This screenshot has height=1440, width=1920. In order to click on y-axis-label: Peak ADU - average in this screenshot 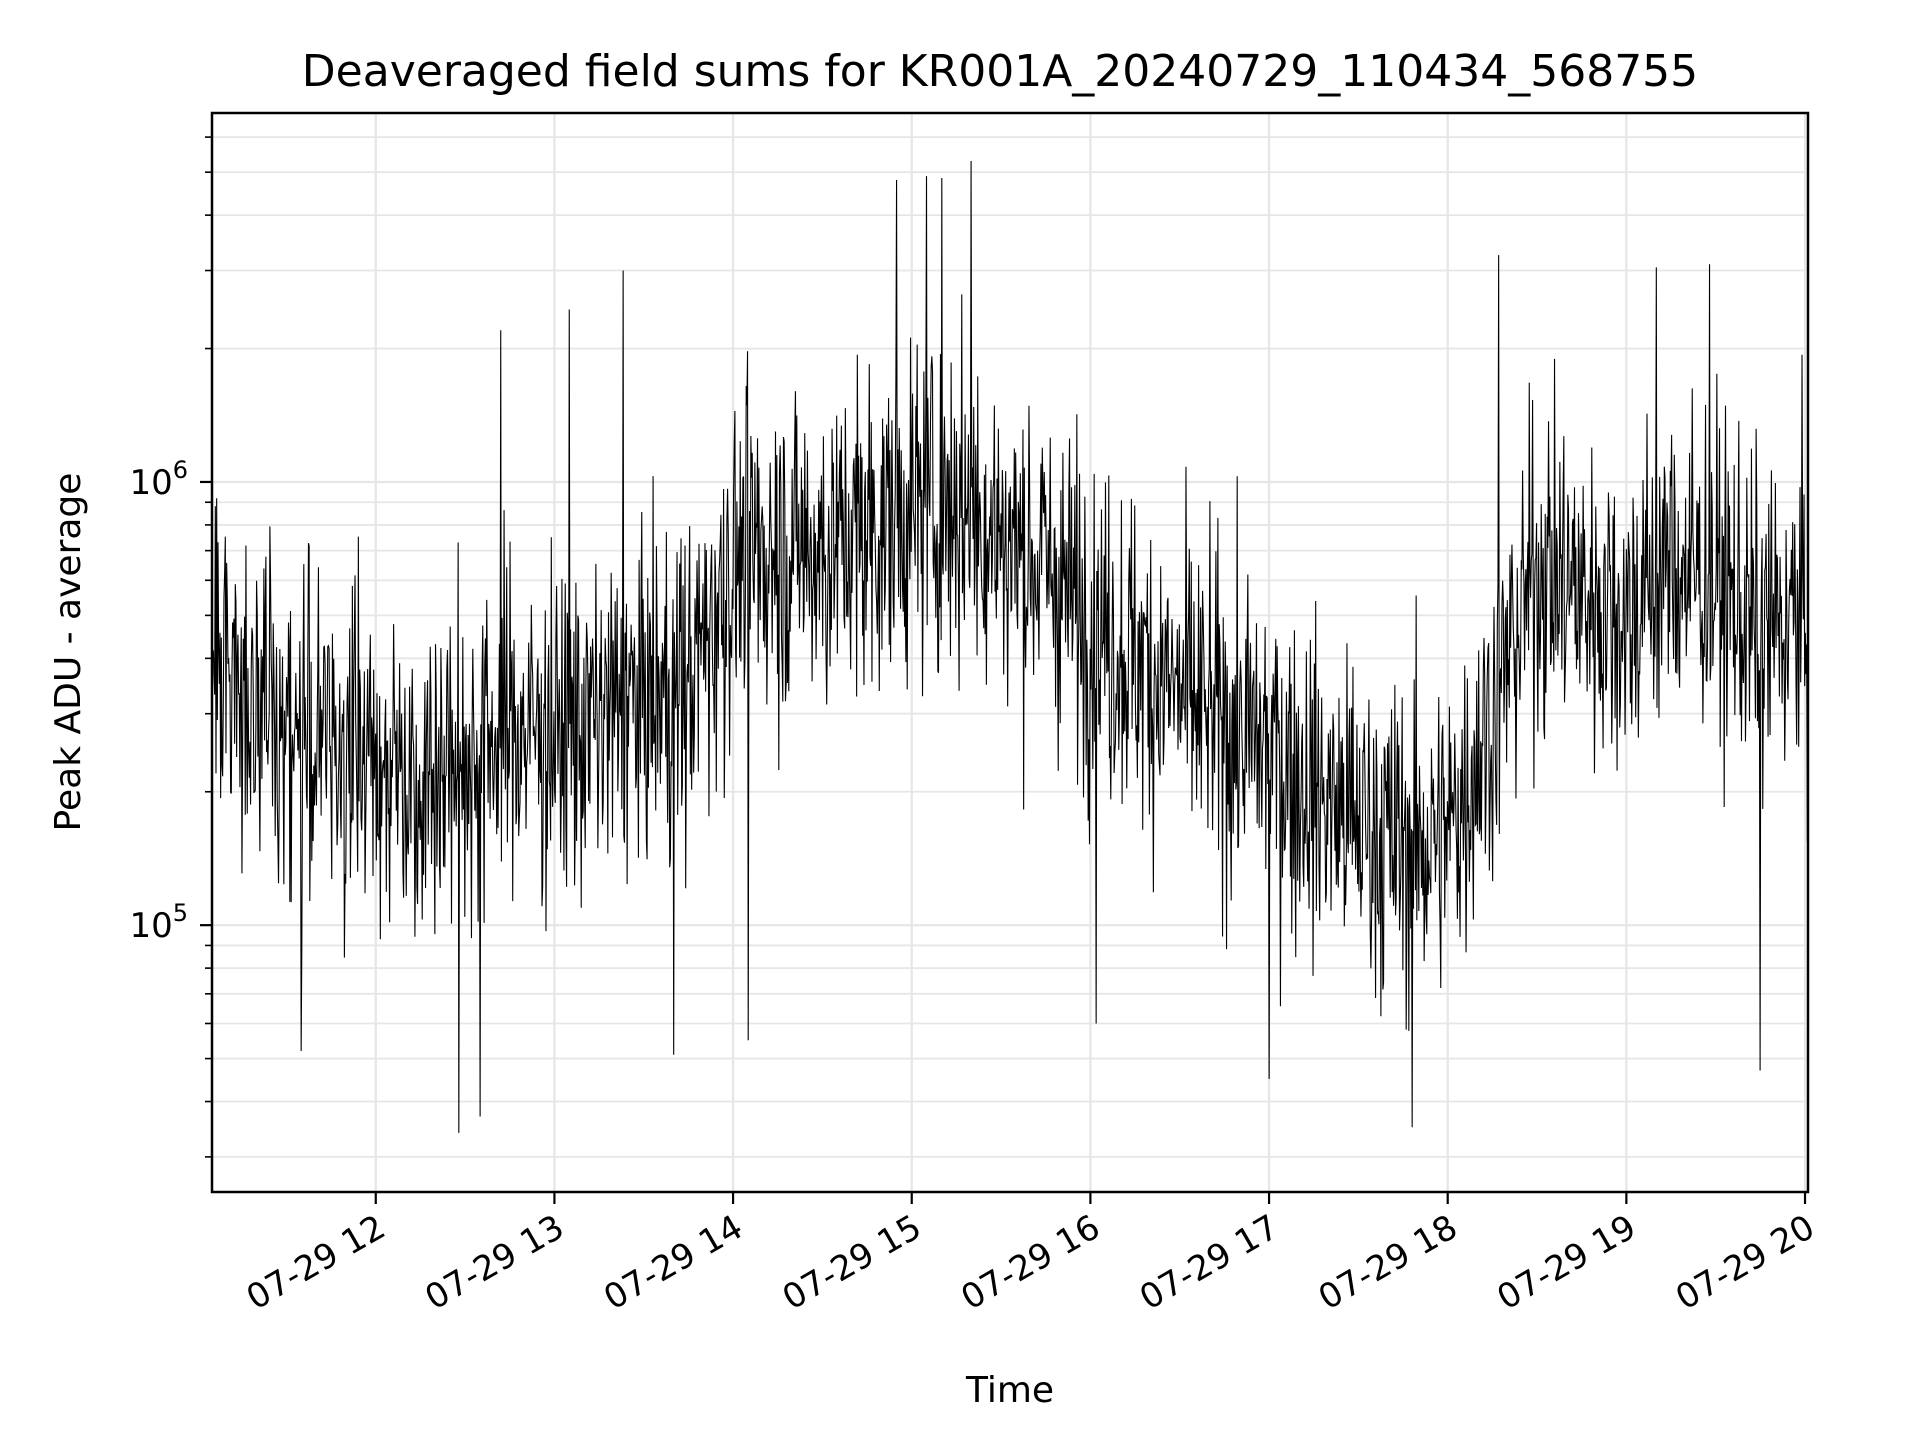, I will do `click(68, 652)`.